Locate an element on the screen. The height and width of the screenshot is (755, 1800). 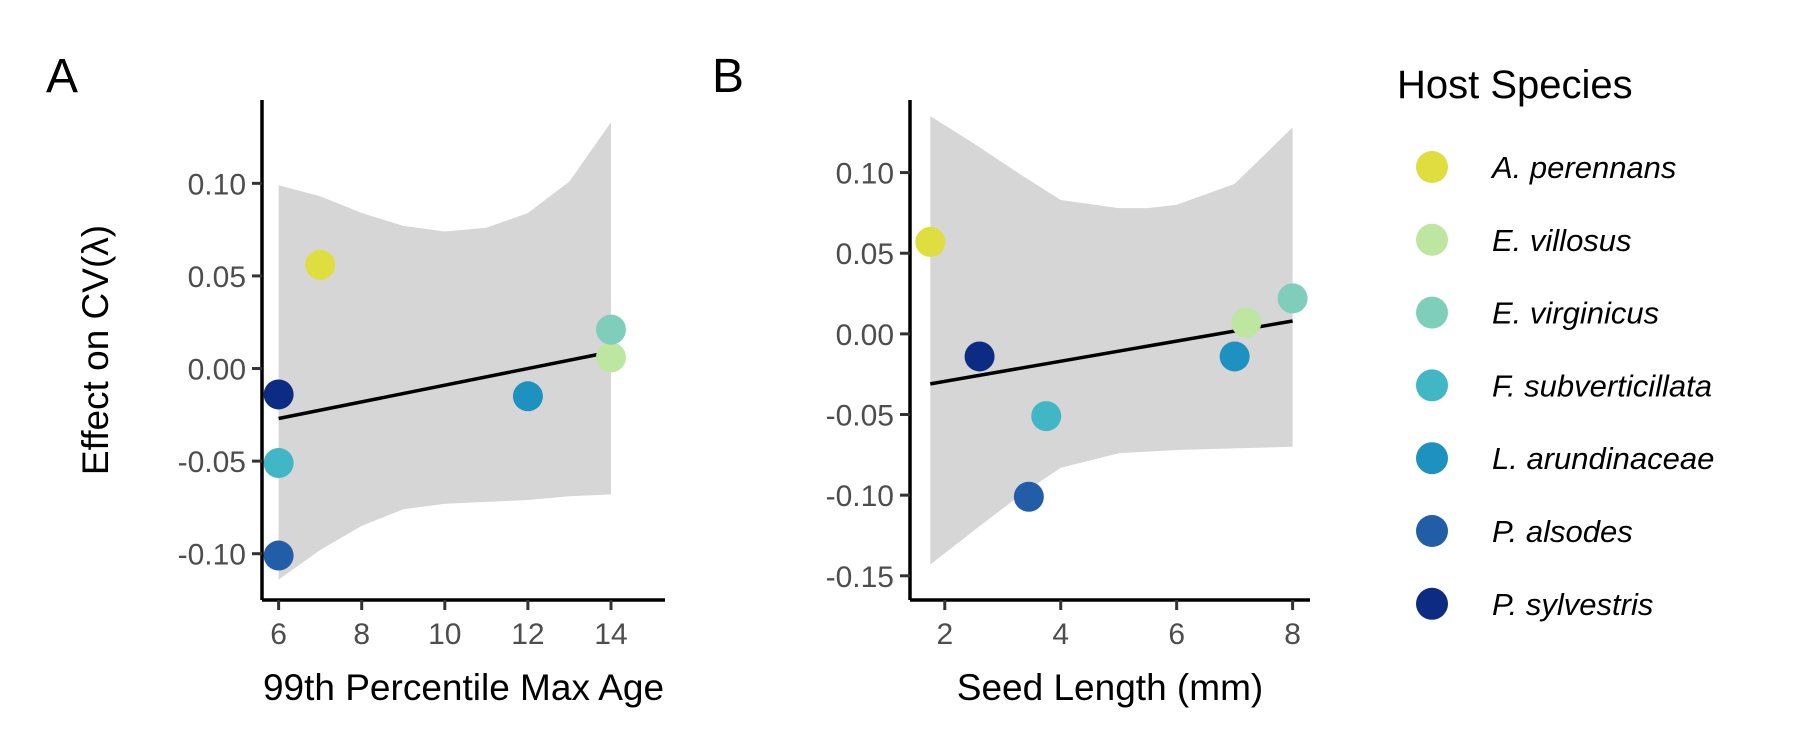
x-tick-label: 10 is located at coordinates (444, 634).